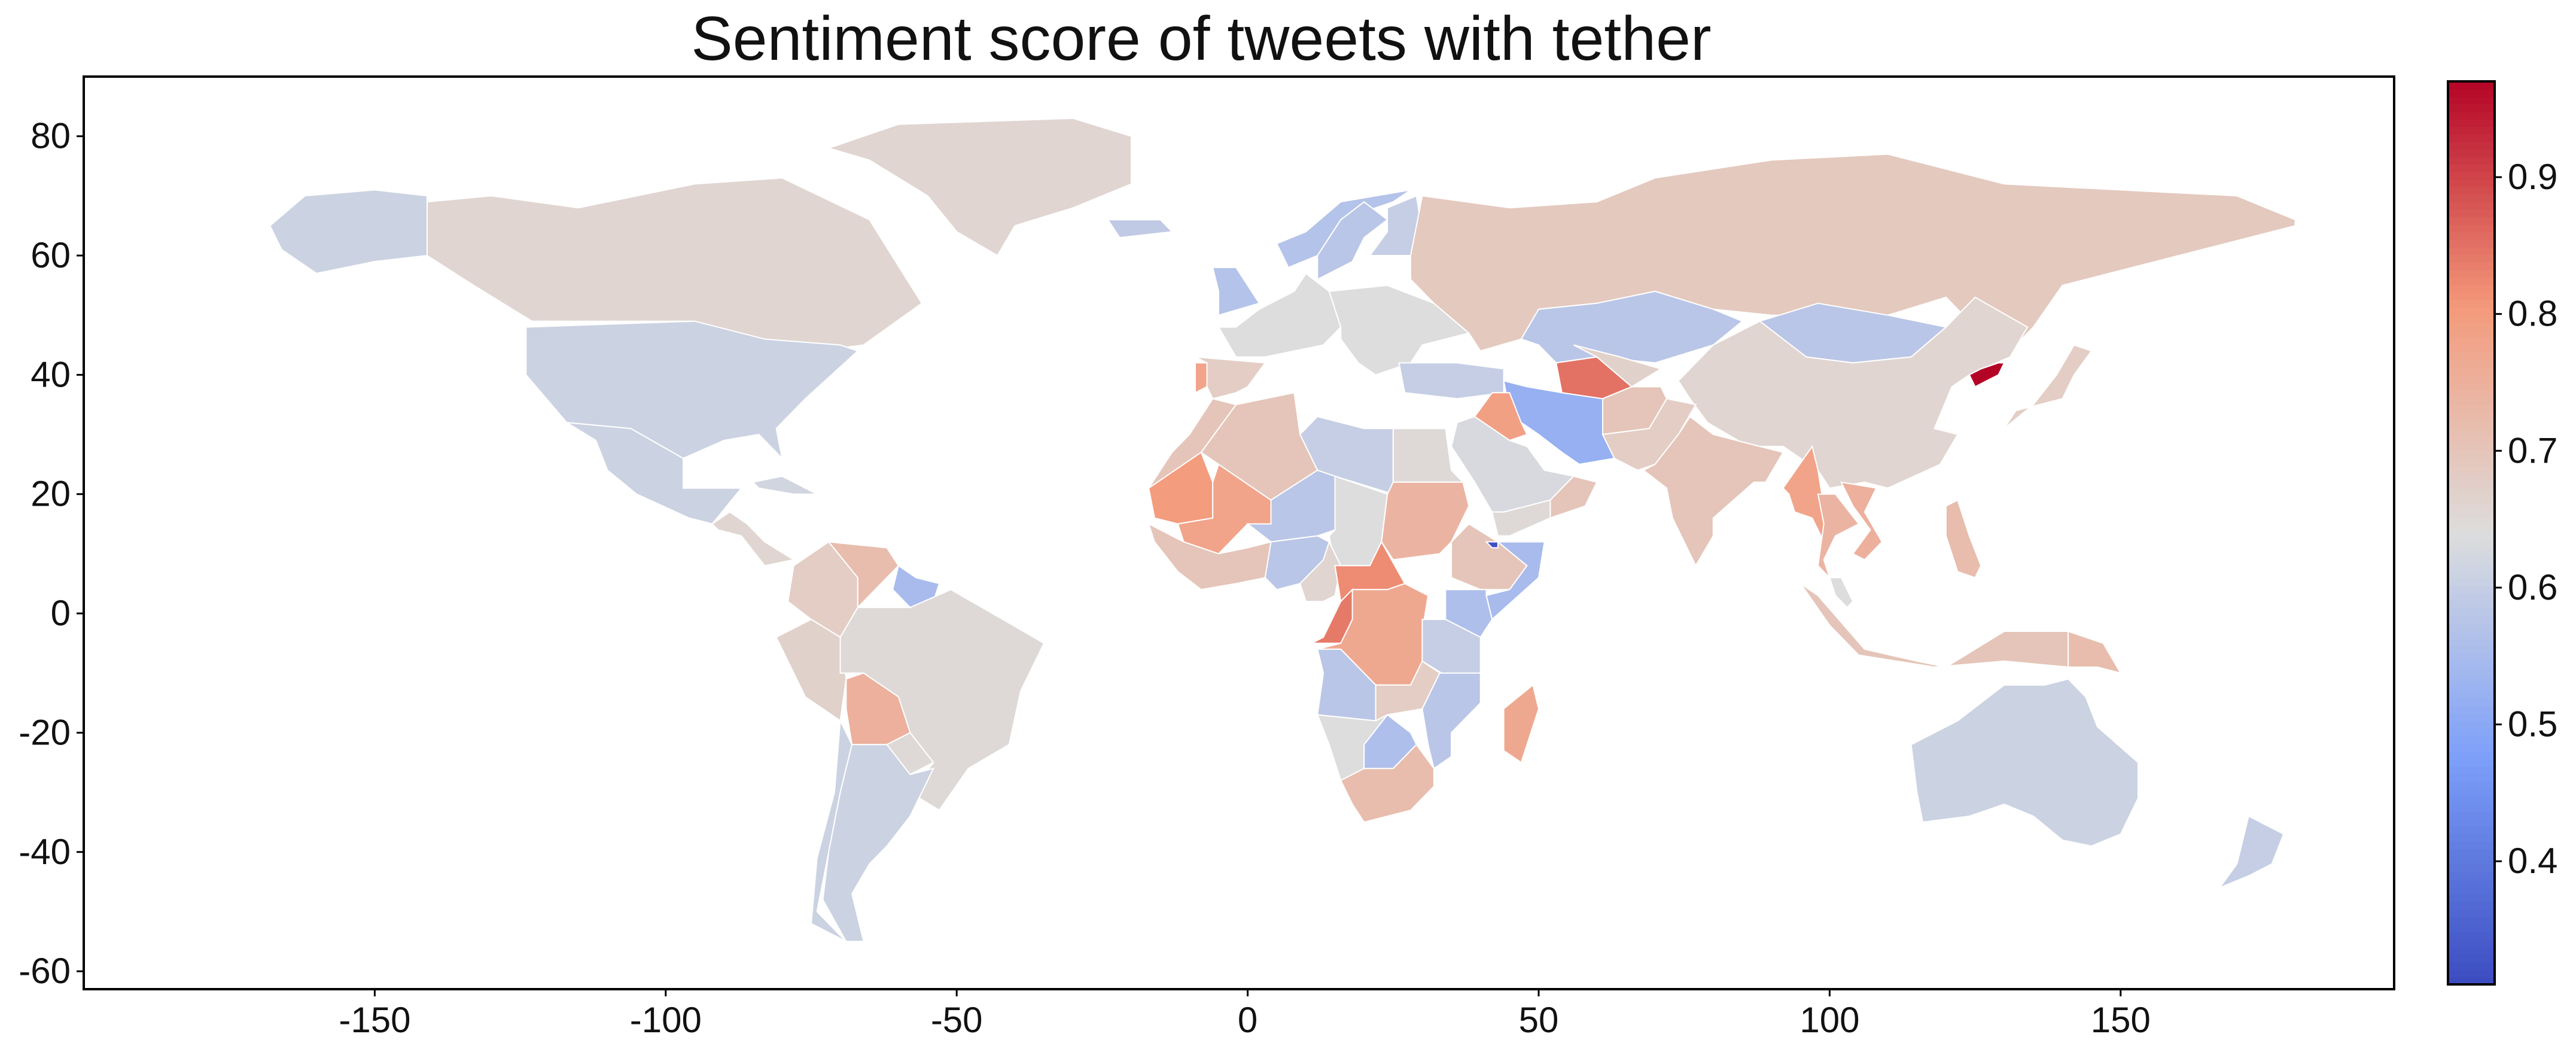 The height and width of the screenshot is (1055, 2576). I want to click on colorbar-tick-label: 0.4, so click(2532, 861).